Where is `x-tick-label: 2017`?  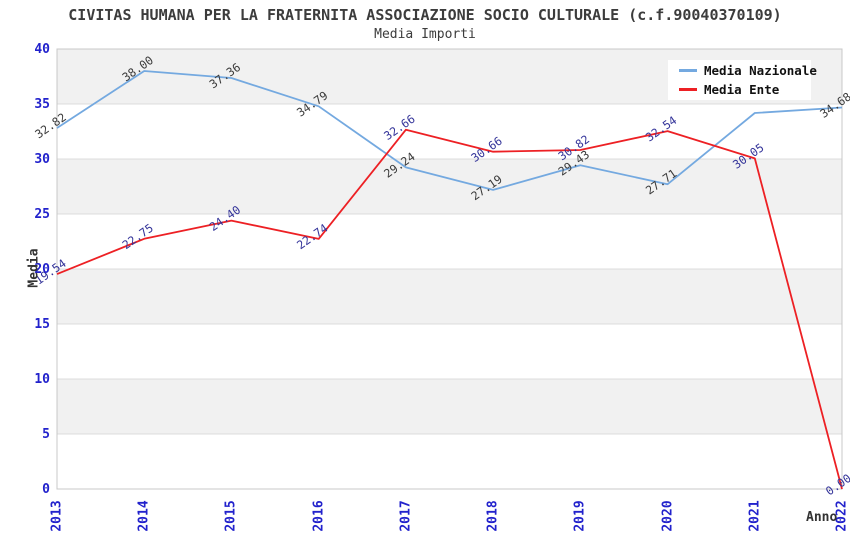
x-tick-label: 2017 is located at coordinates (406, 516).